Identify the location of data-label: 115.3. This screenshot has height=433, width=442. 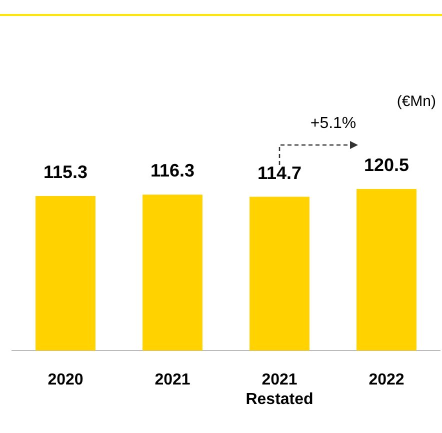
(65, 172).